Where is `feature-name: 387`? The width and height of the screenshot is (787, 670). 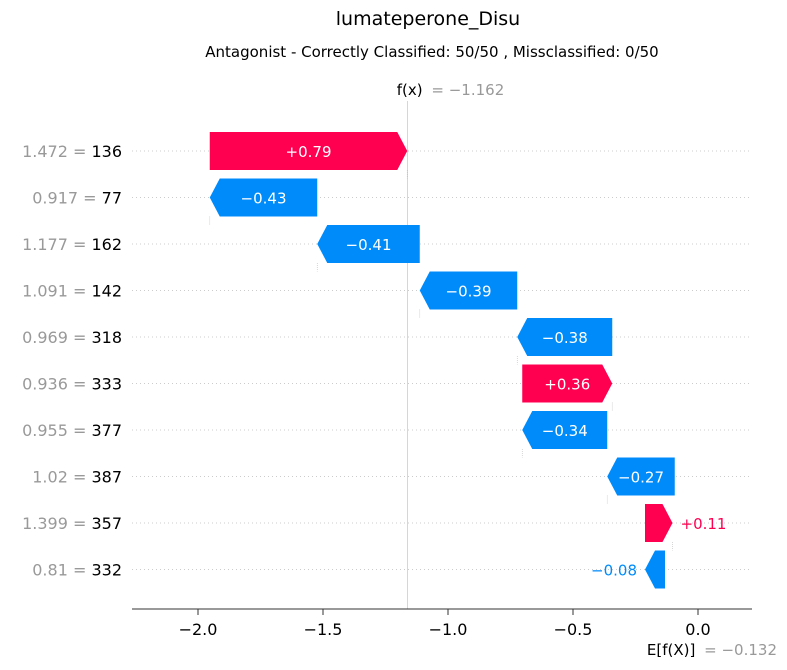 feature-name: 387 is located at coordinates (106, 477).